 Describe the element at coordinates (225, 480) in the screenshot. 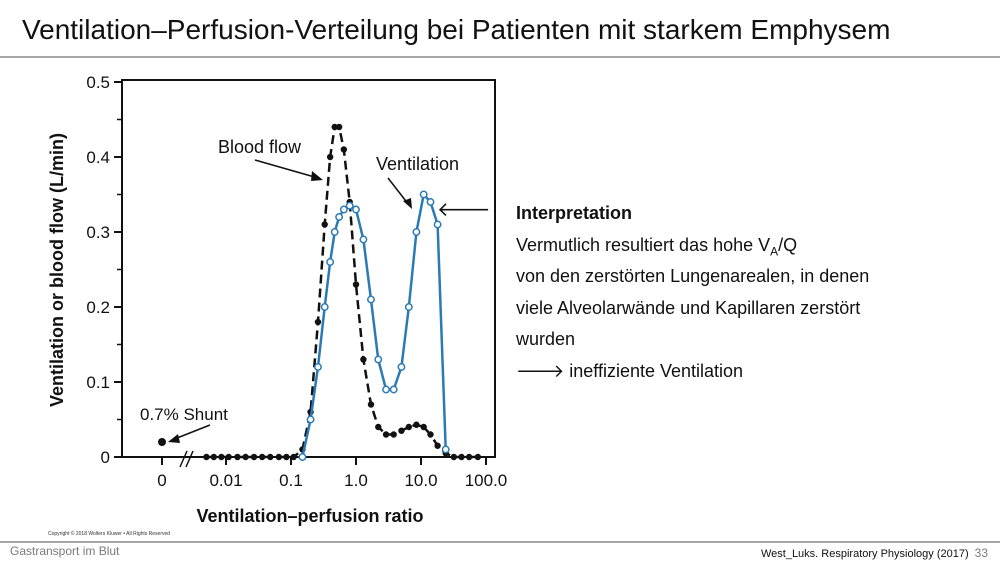

I see `x-tick-label: 0.01` at that location.